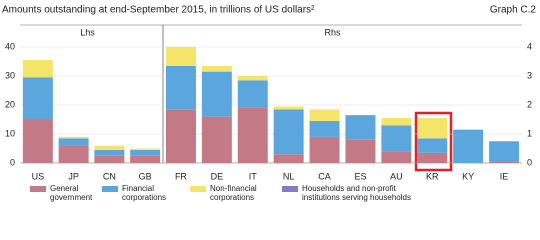 This screenshot has width=540, height=240. I want to click on legend-item: General government, so click(66, 193).